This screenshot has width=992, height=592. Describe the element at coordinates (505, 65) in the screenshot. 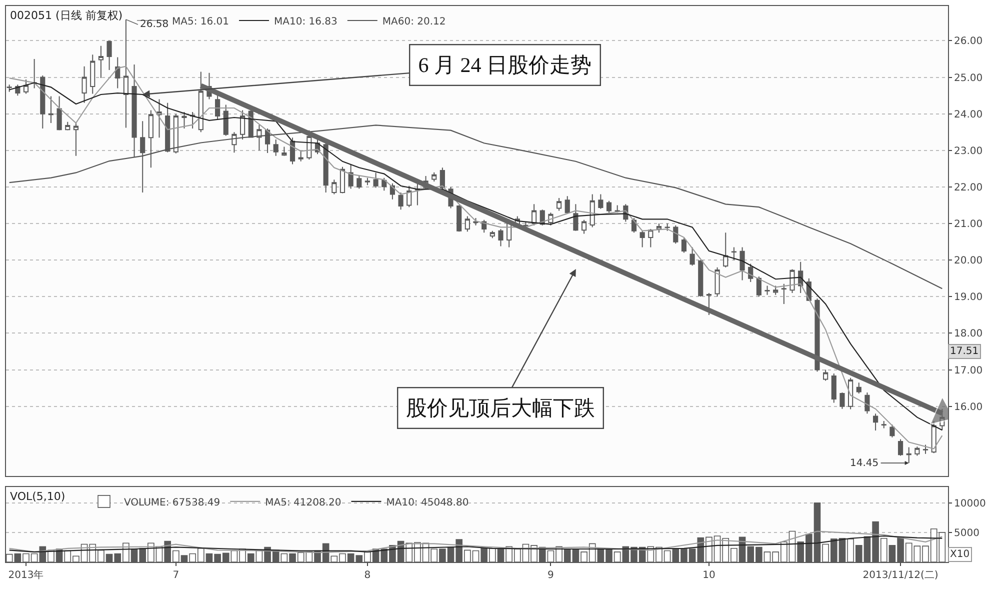

I see `annotation: 6 月 24 日股价走势` at that location.